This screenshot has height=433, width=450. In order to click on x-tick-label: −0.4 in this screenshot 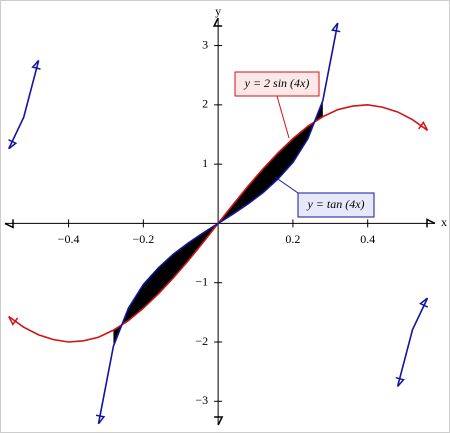, I will do `click(69, 239)`.